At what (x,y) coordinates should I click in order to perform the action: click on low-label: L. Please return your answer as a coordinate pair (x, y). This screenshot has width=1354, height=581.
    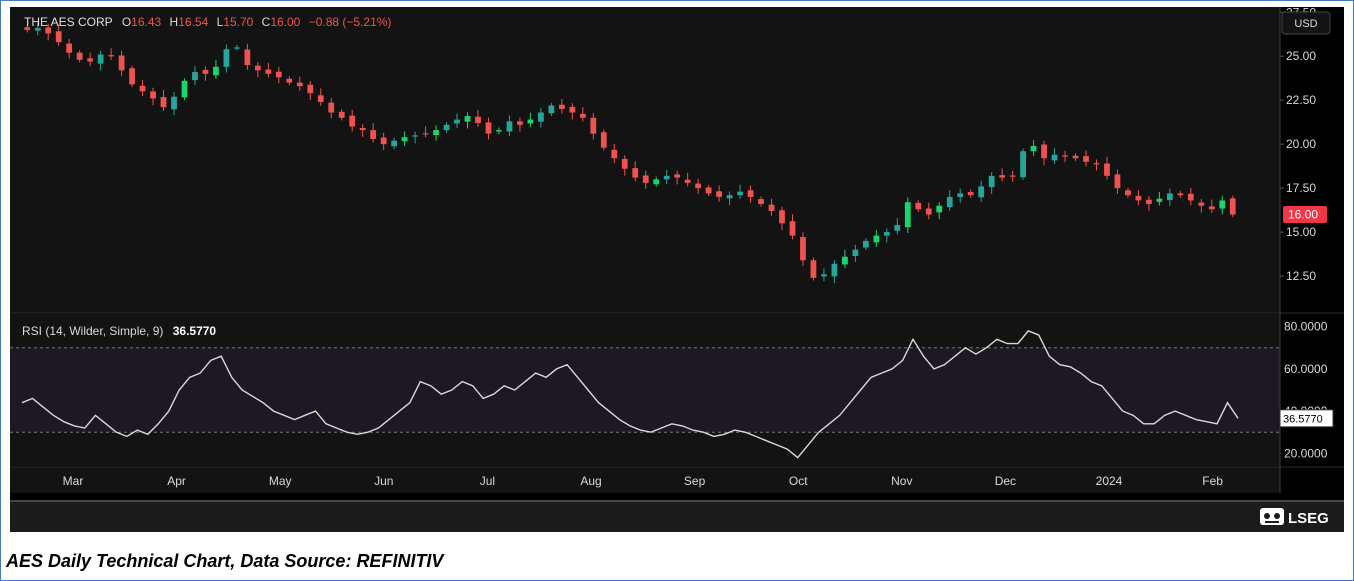
    Looking at the image, I should click on (220, 22).